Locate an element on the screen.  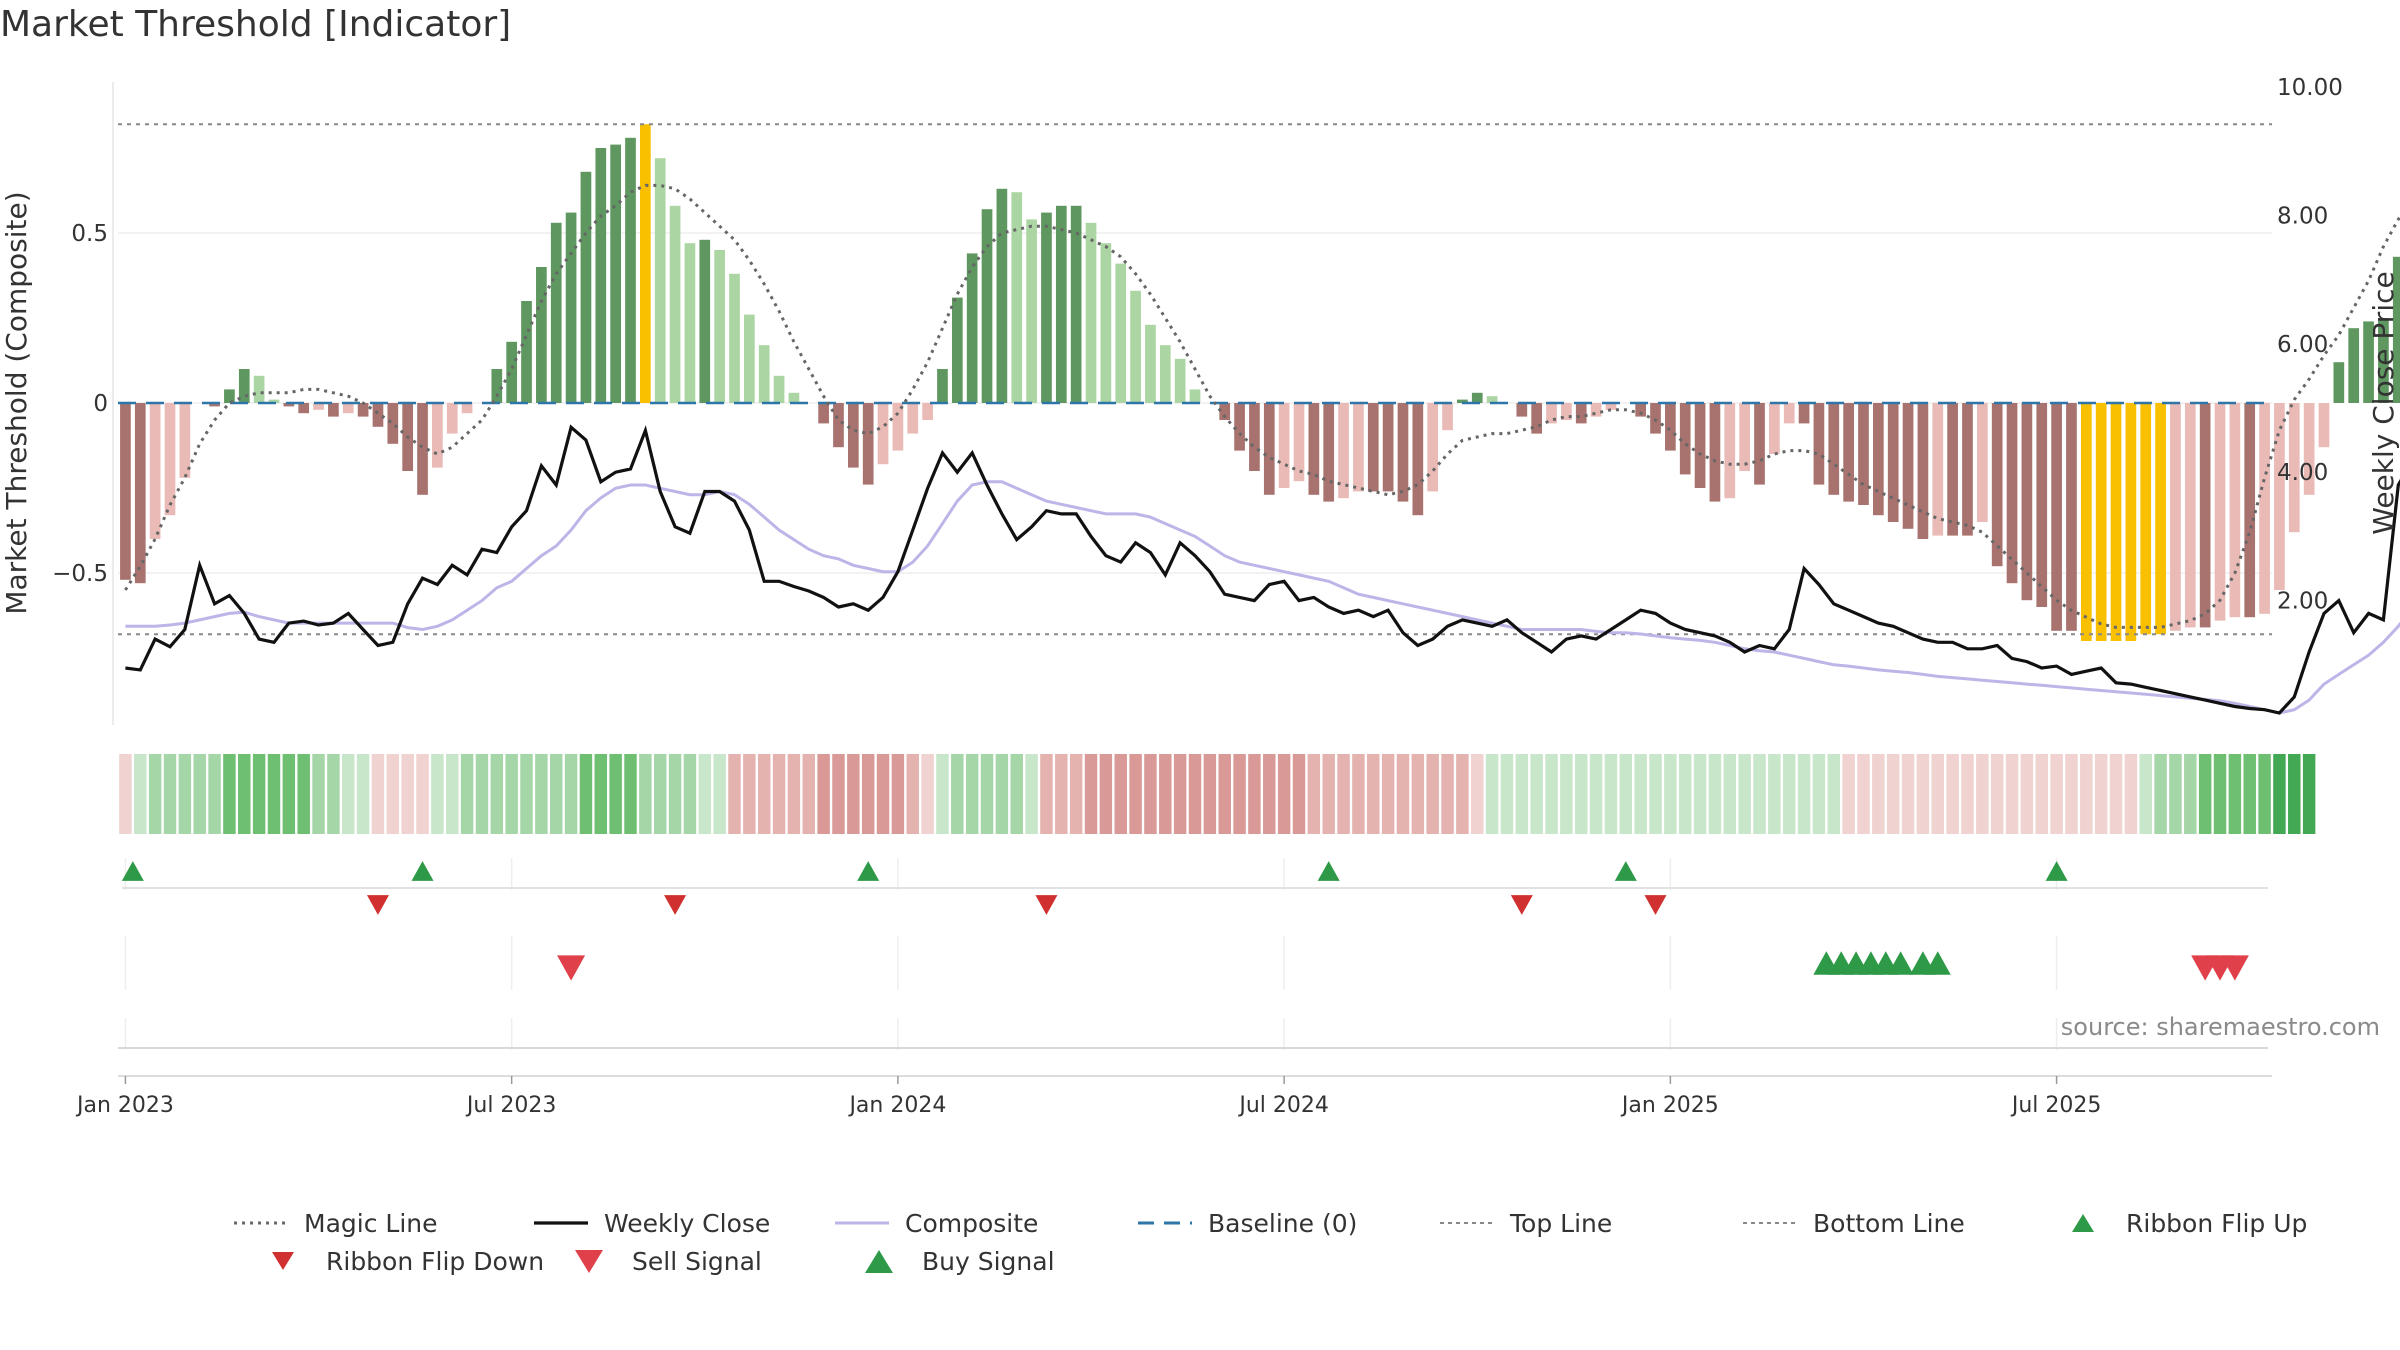
legend-label: Composite is located at coordinates (972, 1223).